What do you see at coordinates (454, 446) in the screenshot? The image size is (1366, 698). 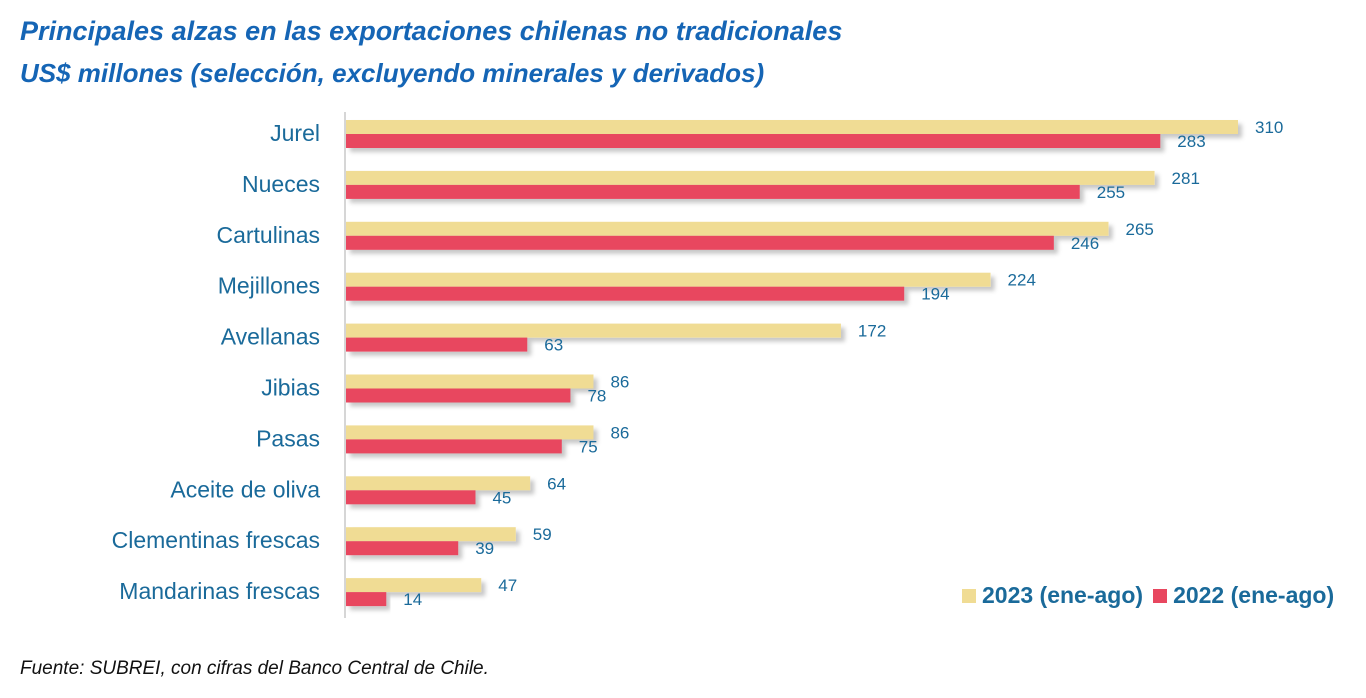 I see `bar-2022-pasas` at bounding box center [454, 446].